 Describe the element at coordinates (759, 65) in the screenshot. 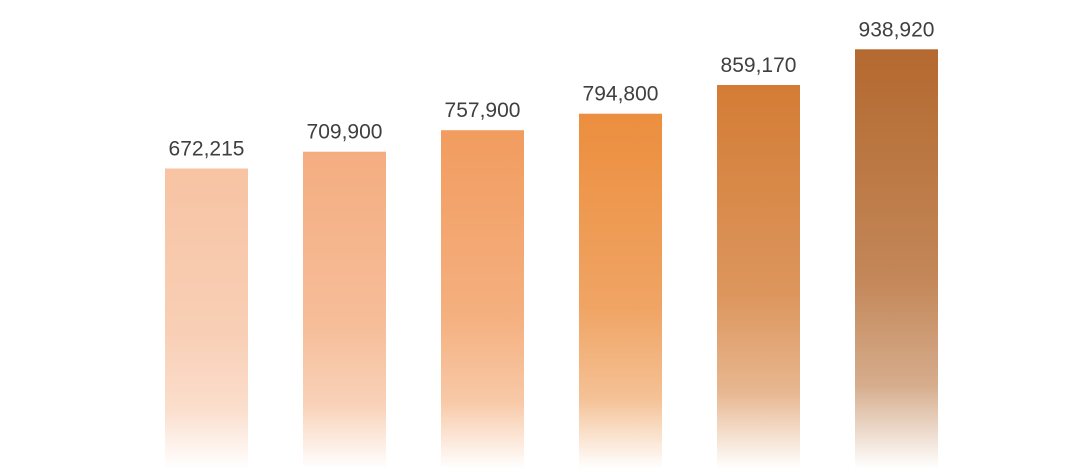

I see `data-label-5: 859,170` at that location.